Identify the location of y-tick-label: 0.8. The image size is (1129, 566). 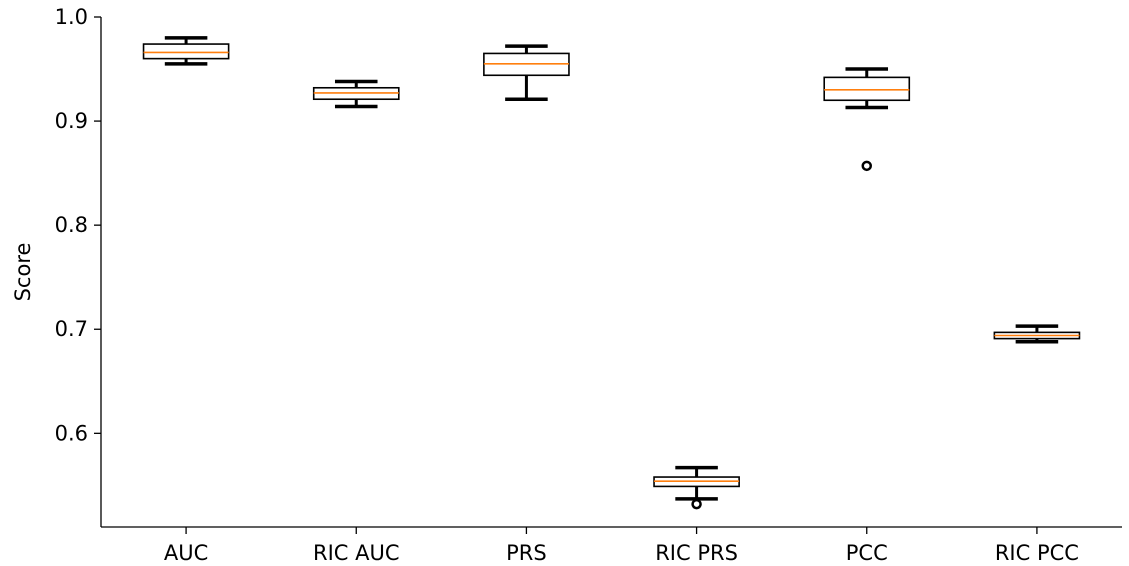
(71, 225).